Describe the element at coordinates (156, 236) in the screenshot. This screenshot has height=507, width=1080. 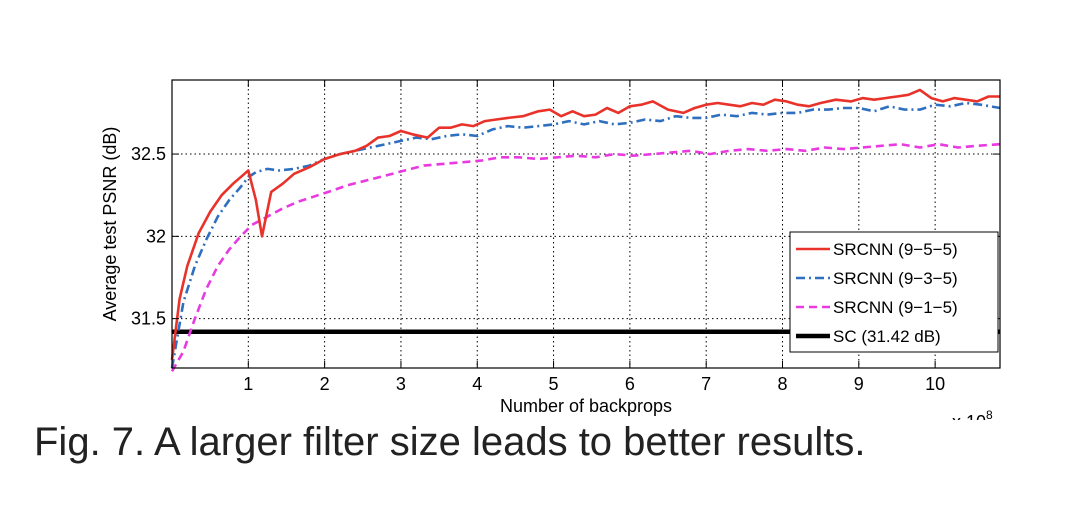
I see `y-tick-label: 32` at that location.